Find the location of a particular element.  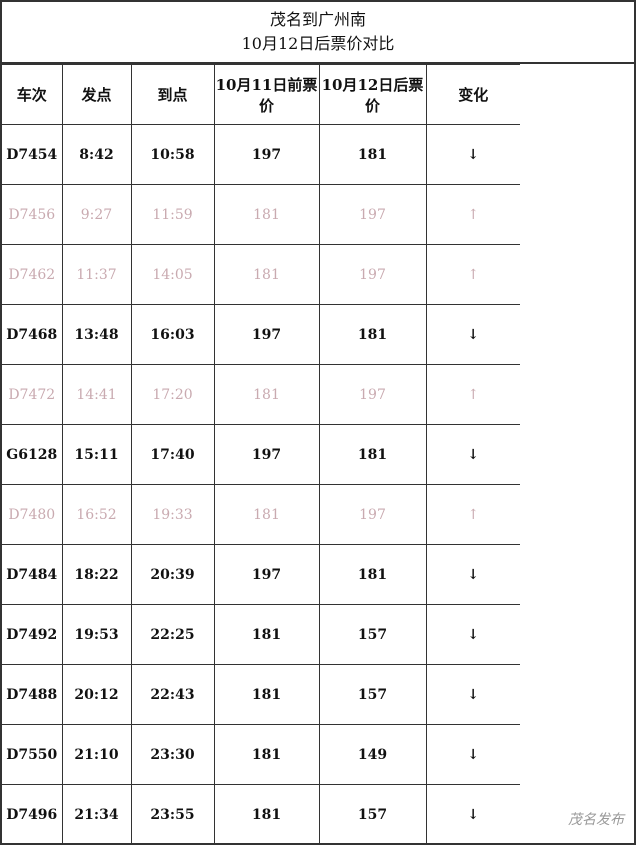

header-row: 车次 发点 到点 10月11日前票价 10月12日后票价 变化 is located at coordinates (318, 94).